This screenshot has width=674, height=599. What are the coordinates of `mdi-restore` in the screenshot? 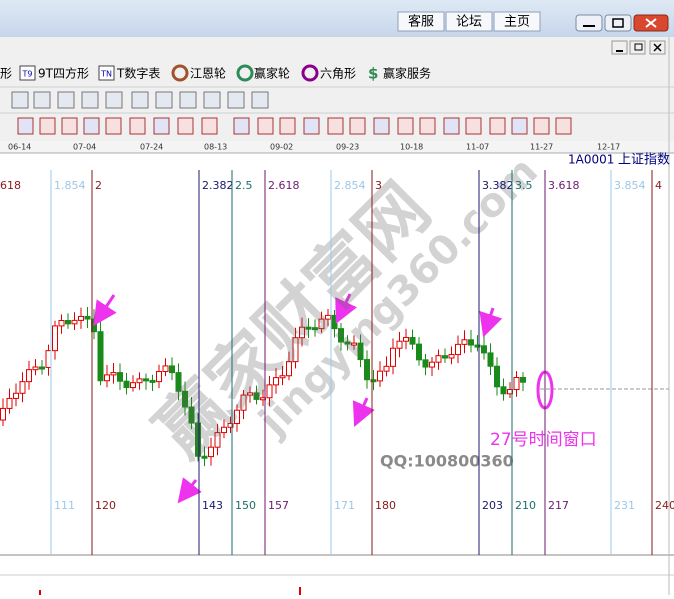 It's located at (637, 47).